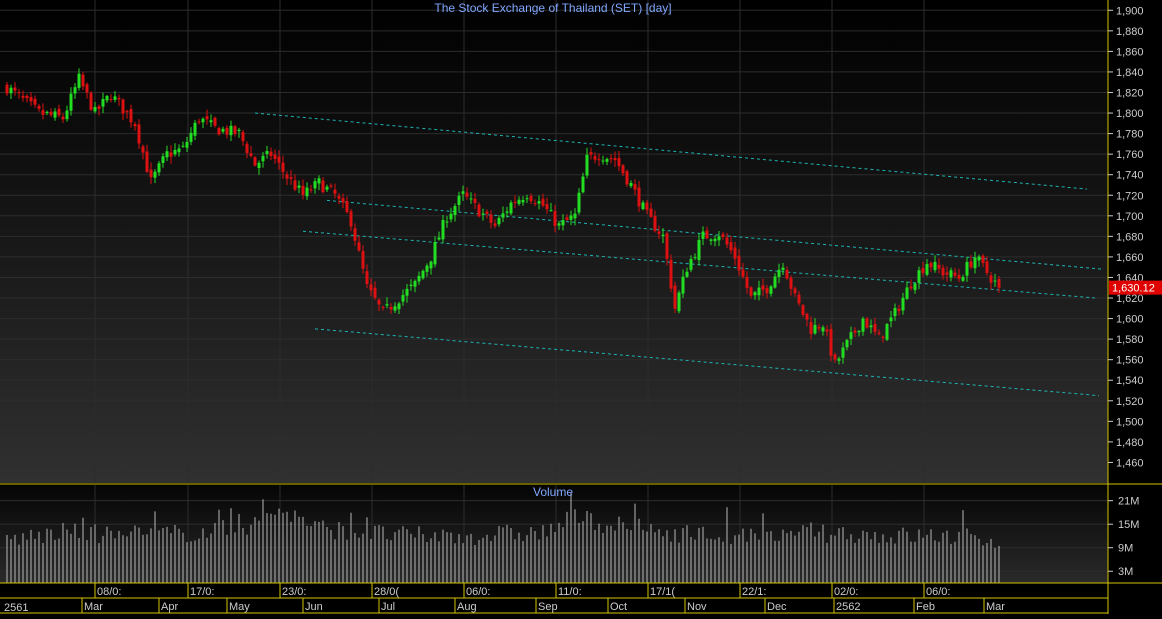  Describe the element at coordinates (1130, 422) in the screenshot. I see `y-tick-label: 1,500` at that location.